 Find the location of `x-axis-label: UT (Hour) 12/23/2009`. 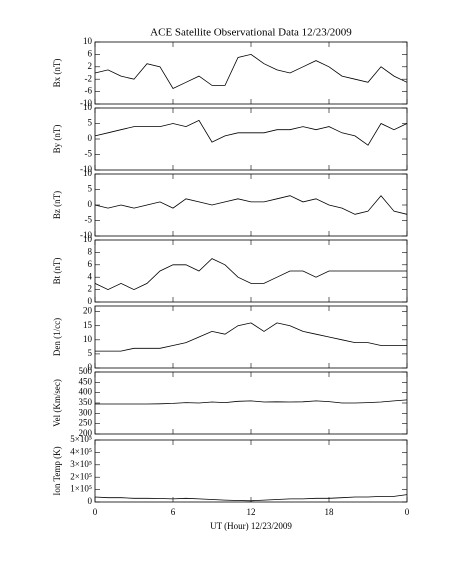

x-axis-label: UT (Hour) 12/23/2009 is located at coordinates (251, 526).